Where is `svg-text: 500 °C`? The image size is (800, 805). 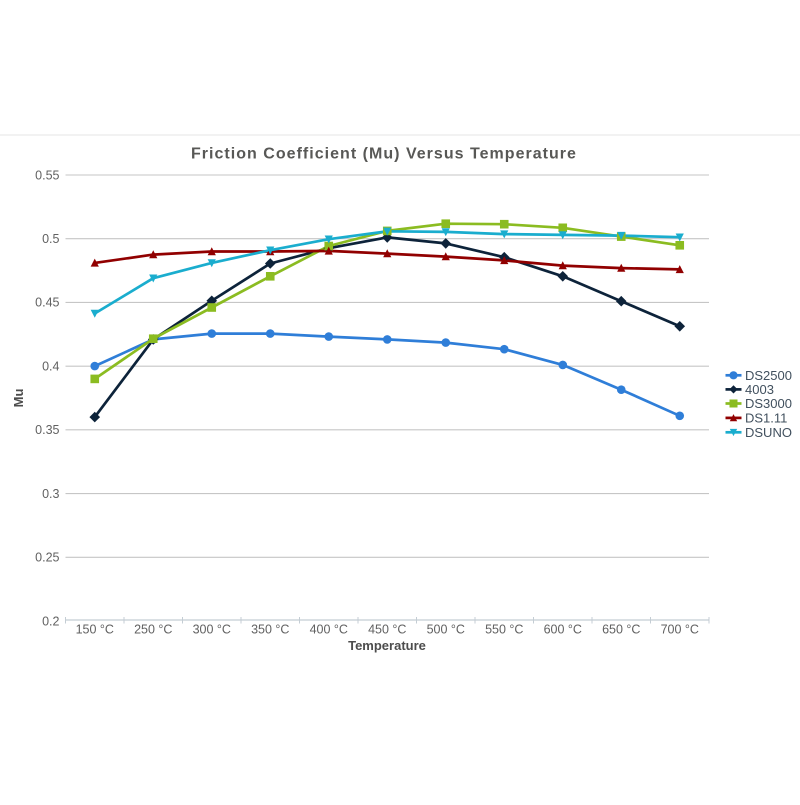 svg-text: 500 °C is located at coordinates (446, 630).